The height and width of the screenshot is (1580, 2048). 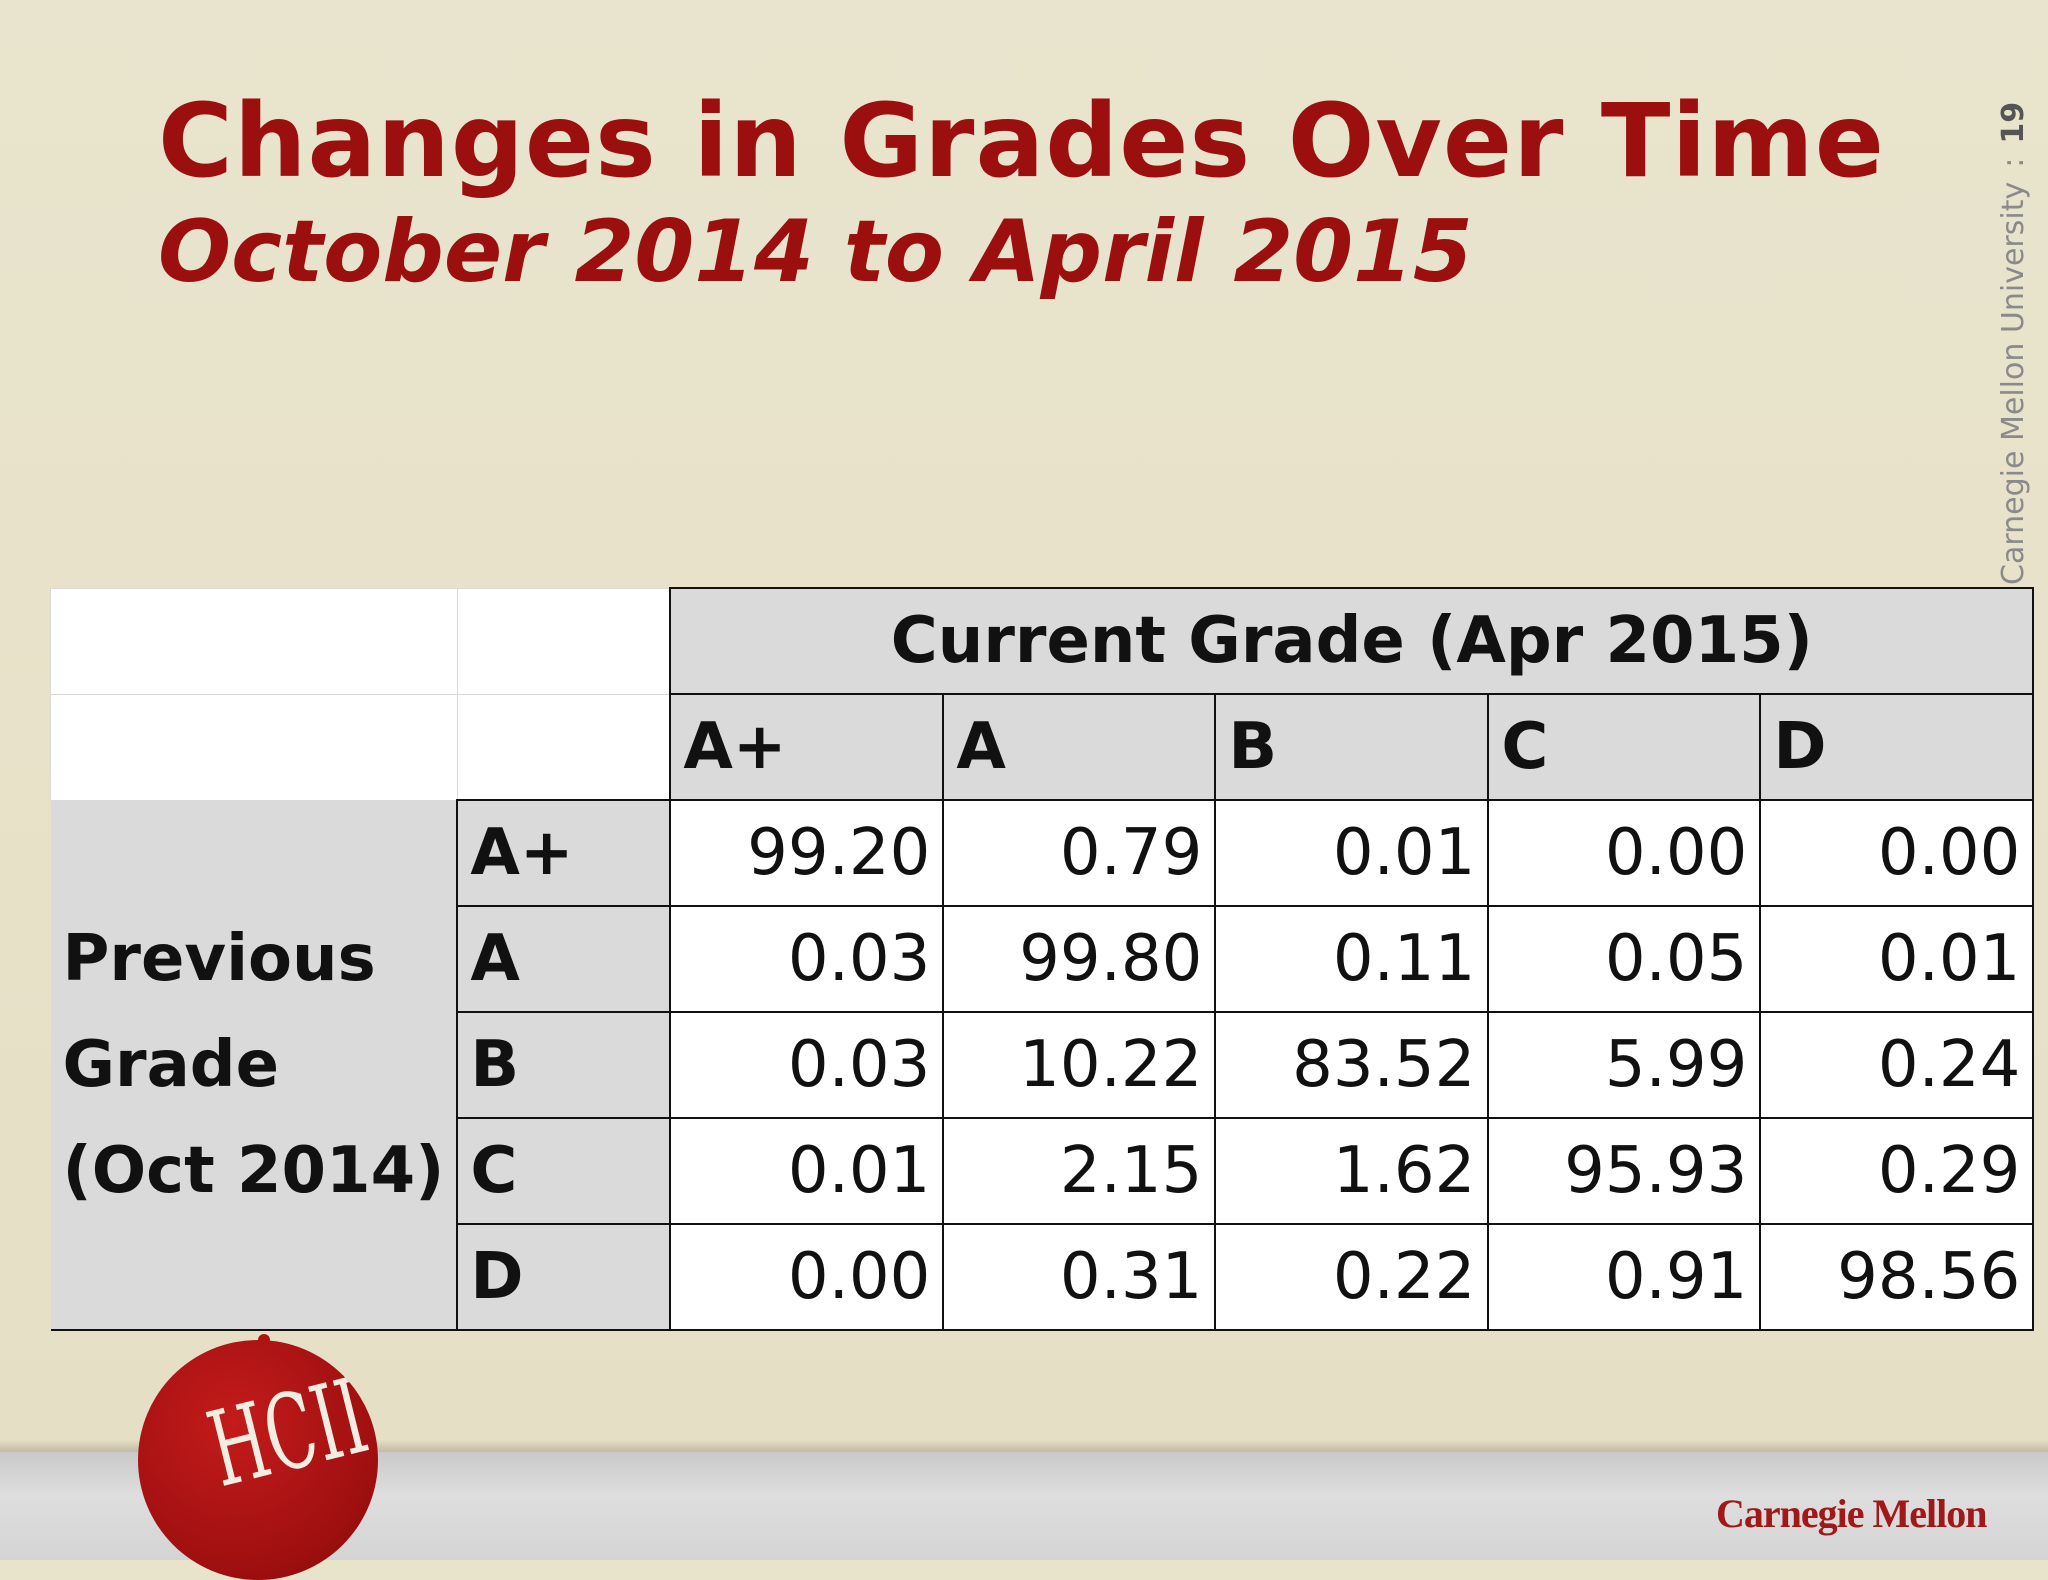 I want to click on table-header-row-2: A+ A B C D, so click(x=1042, y=747).